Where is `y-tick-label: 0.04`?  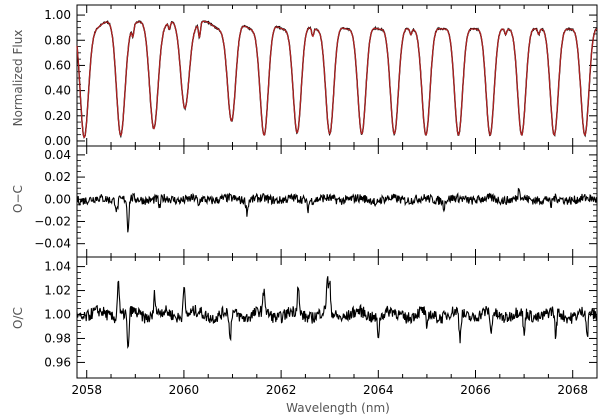
y-tick-label: 0.04 is located at coordinates (57, 155).